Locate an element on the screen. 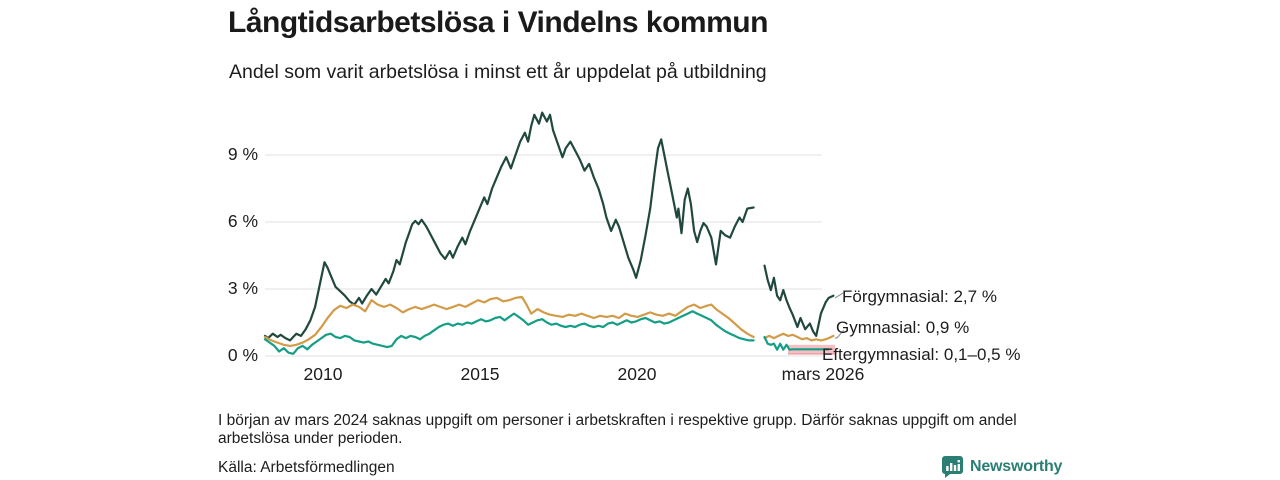  series-label-eftergymnasial: Eftergymnasial: 0,1–0,5 % is located at coordinates (921, 354).